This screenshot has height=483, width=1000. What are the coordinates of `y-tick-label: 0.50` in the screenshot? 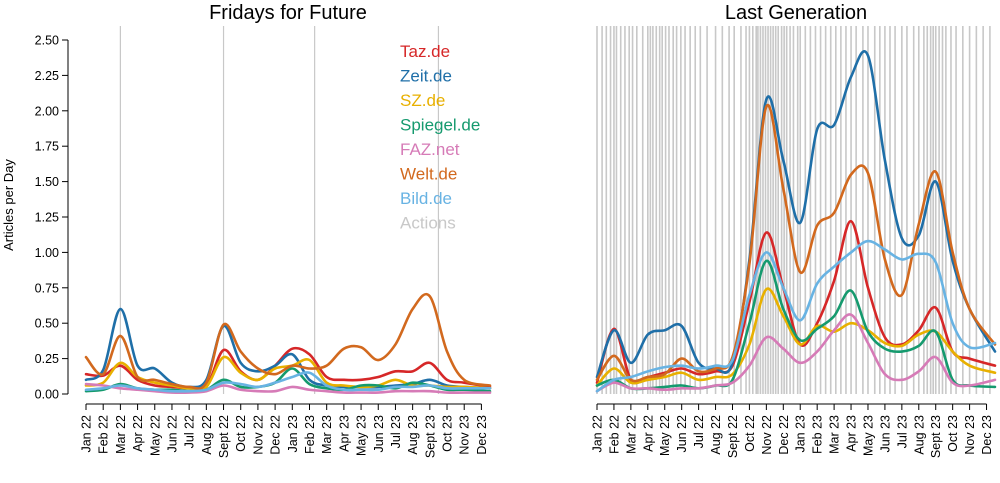 It's located at (47, 324).